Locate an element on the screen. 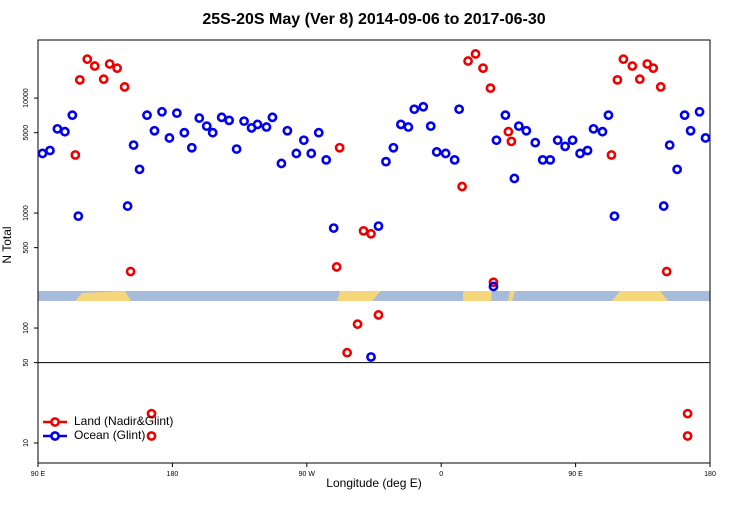  map-strip is located at coordinates (374, 296).